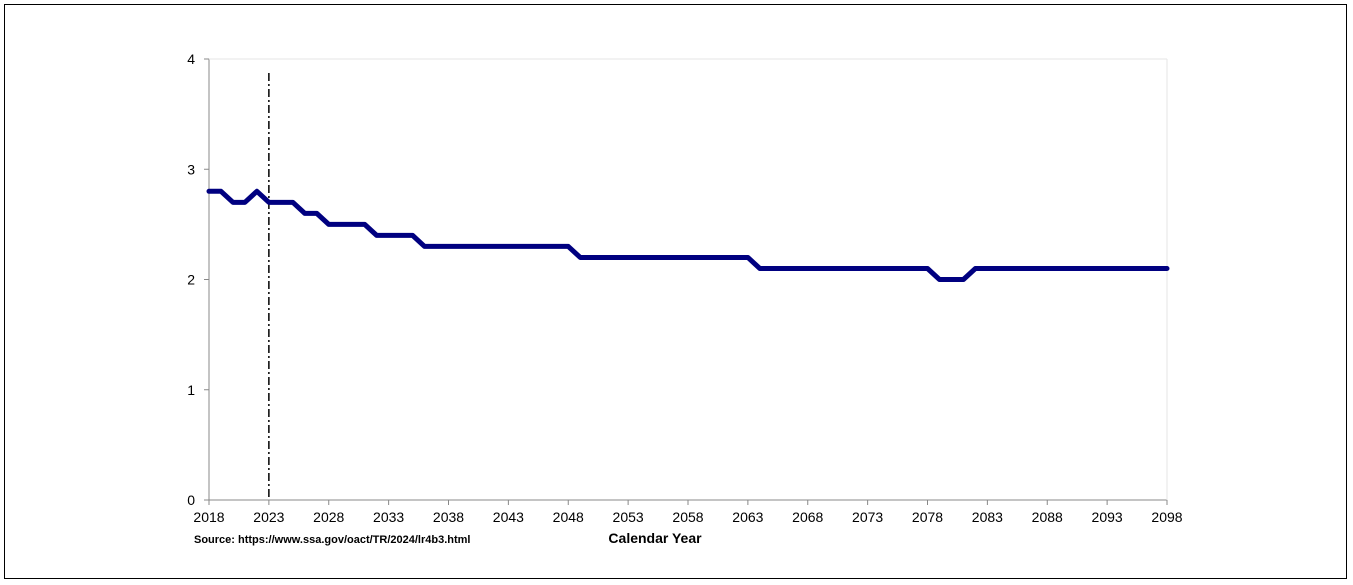 This screenshot has width=1353, height=585. Describe the element at coordinates (191, 500) in the screenshot. I see `y-tick-label: 0` at that location.